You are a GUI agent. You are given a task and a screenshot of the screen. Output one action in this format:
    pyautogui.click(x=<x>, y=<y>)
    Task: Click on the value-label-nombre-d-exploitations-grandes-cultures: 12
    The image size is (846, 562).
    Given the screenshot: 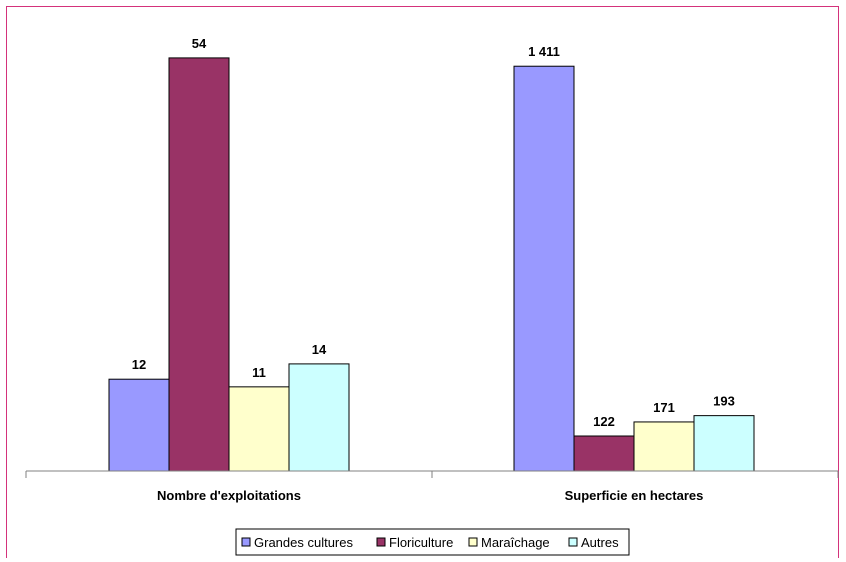 What is the action you would take?
    pyautogui.click(x=139, y=364)
    